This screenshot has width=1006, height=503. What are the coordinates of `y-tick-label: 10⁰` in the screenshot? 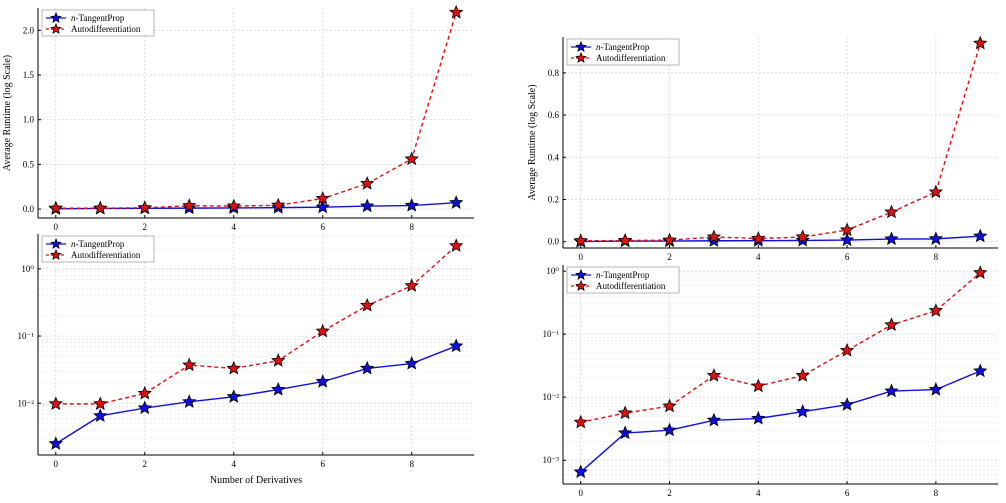 It's located at (552, 271).